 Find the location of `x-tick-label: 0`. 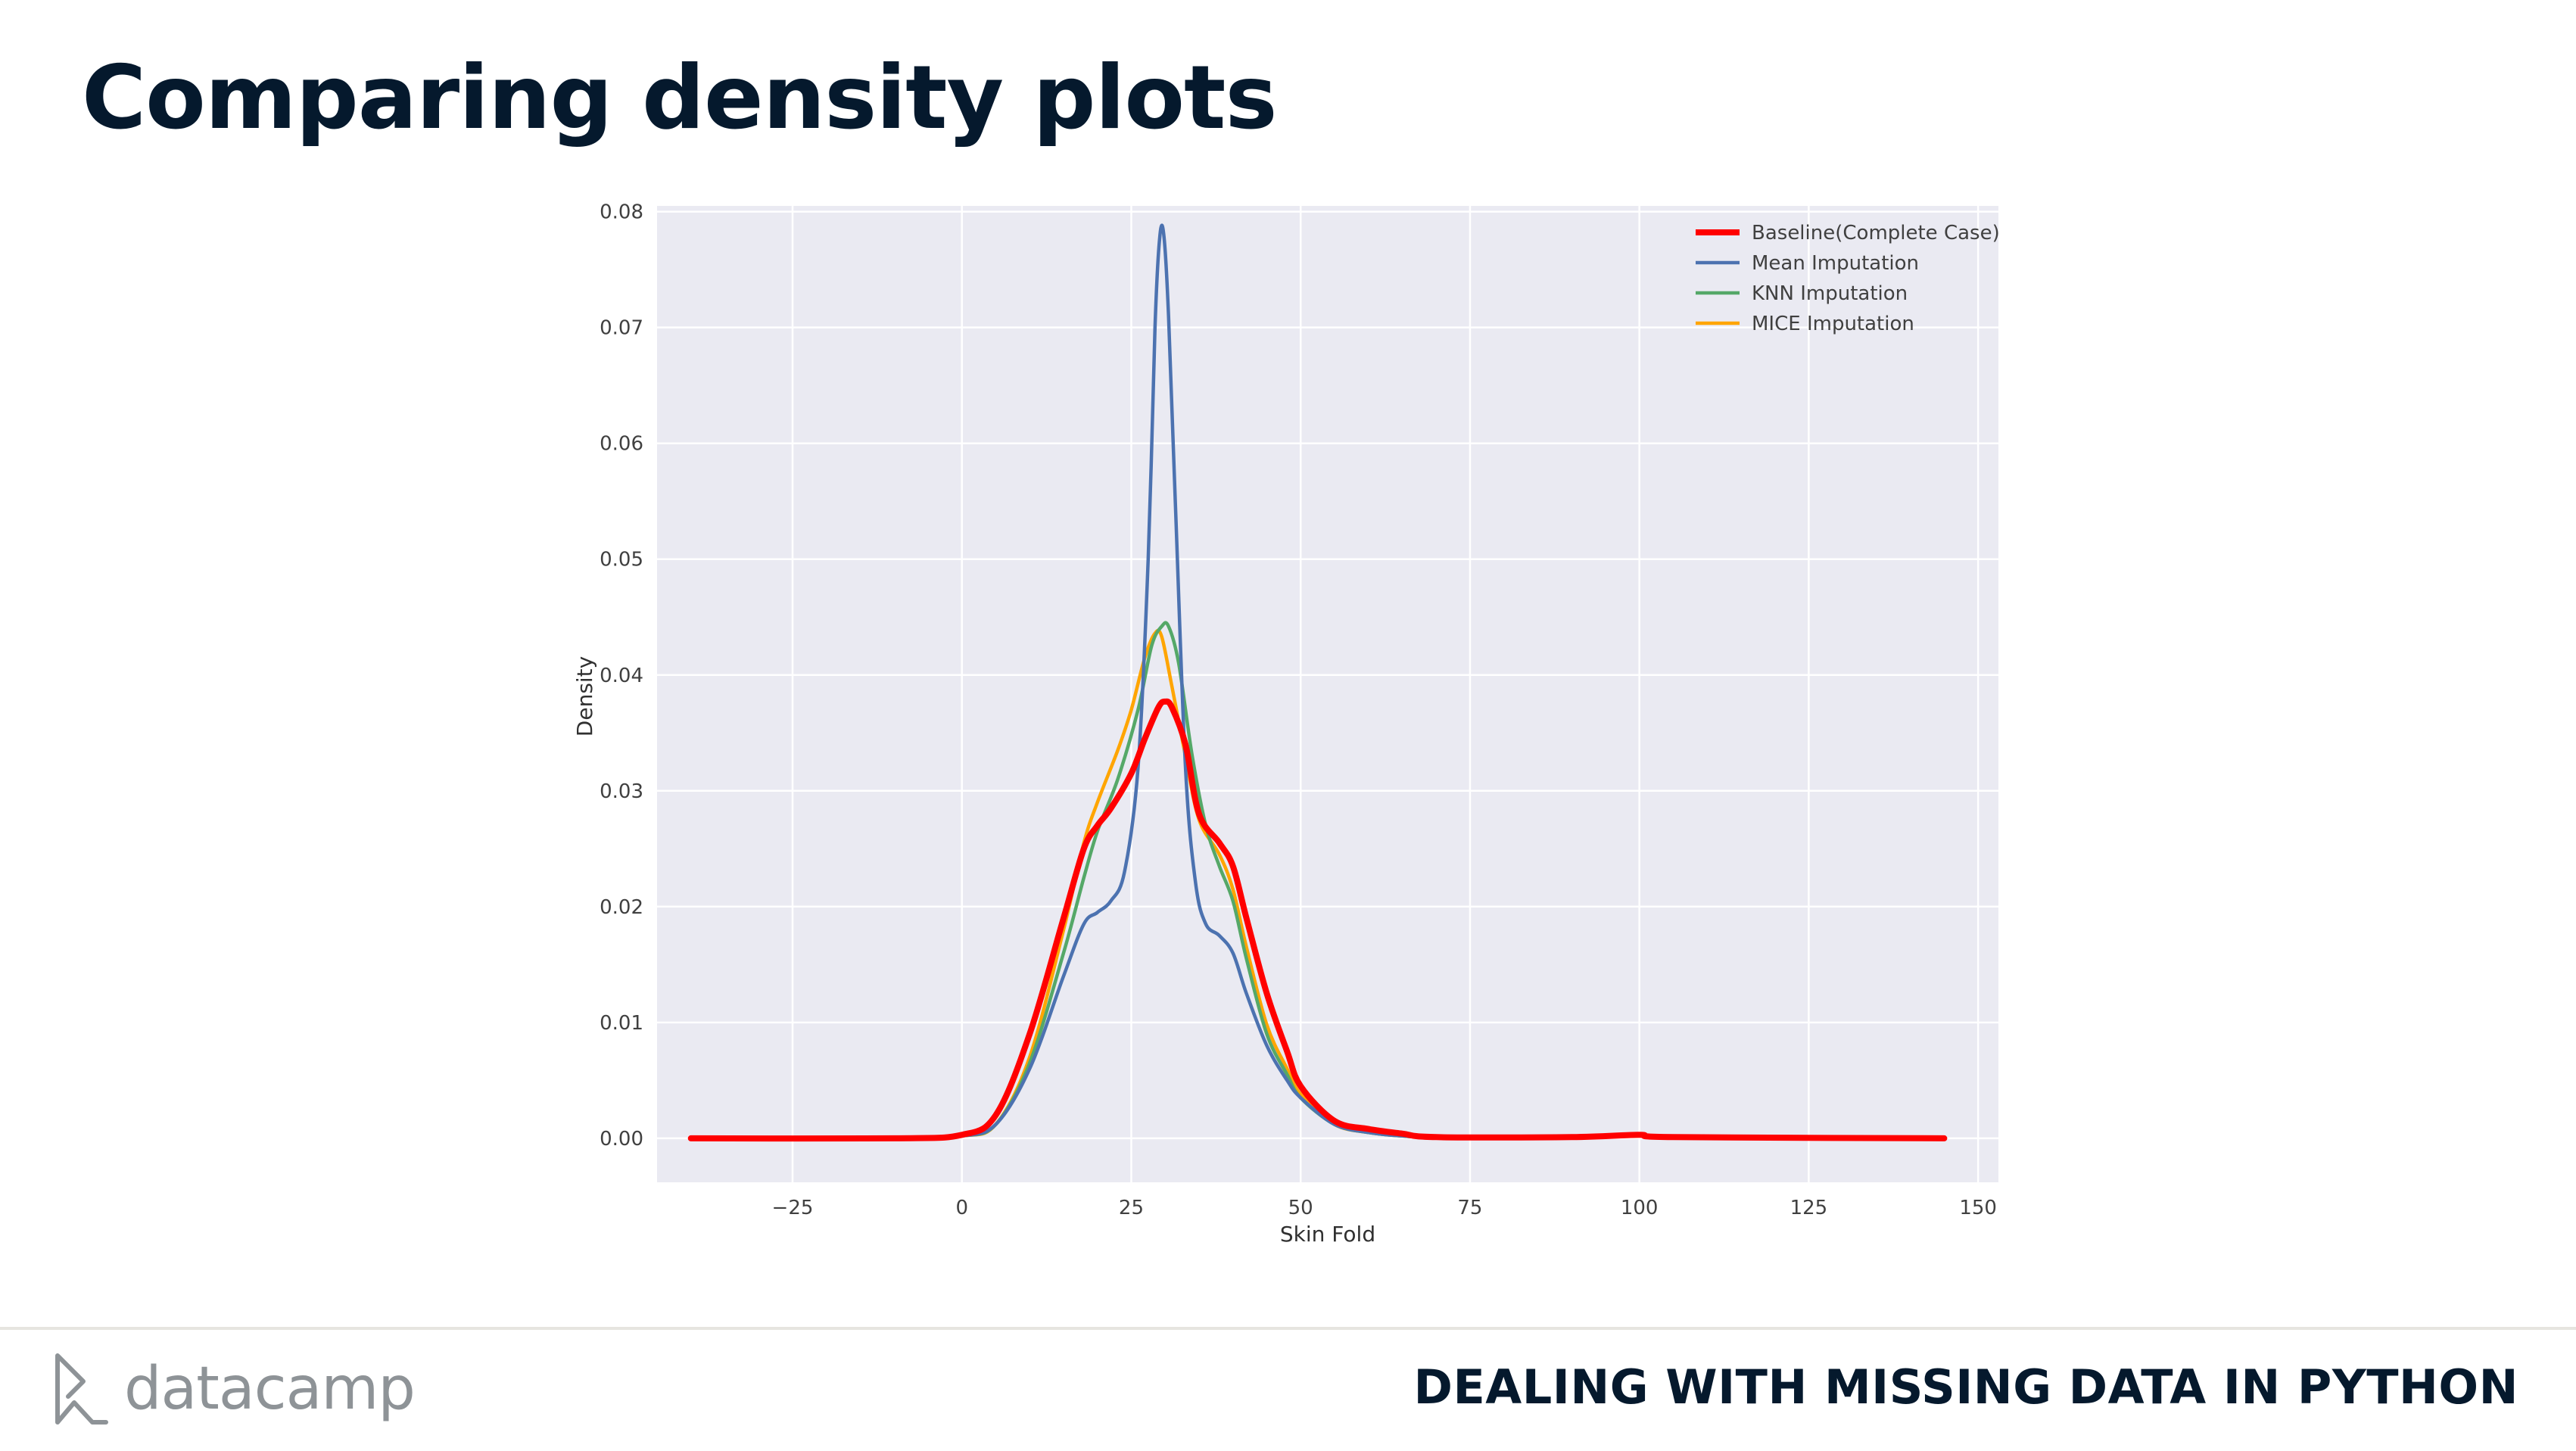

x-tick-label: 0 is located at coordinates (961, 1208).